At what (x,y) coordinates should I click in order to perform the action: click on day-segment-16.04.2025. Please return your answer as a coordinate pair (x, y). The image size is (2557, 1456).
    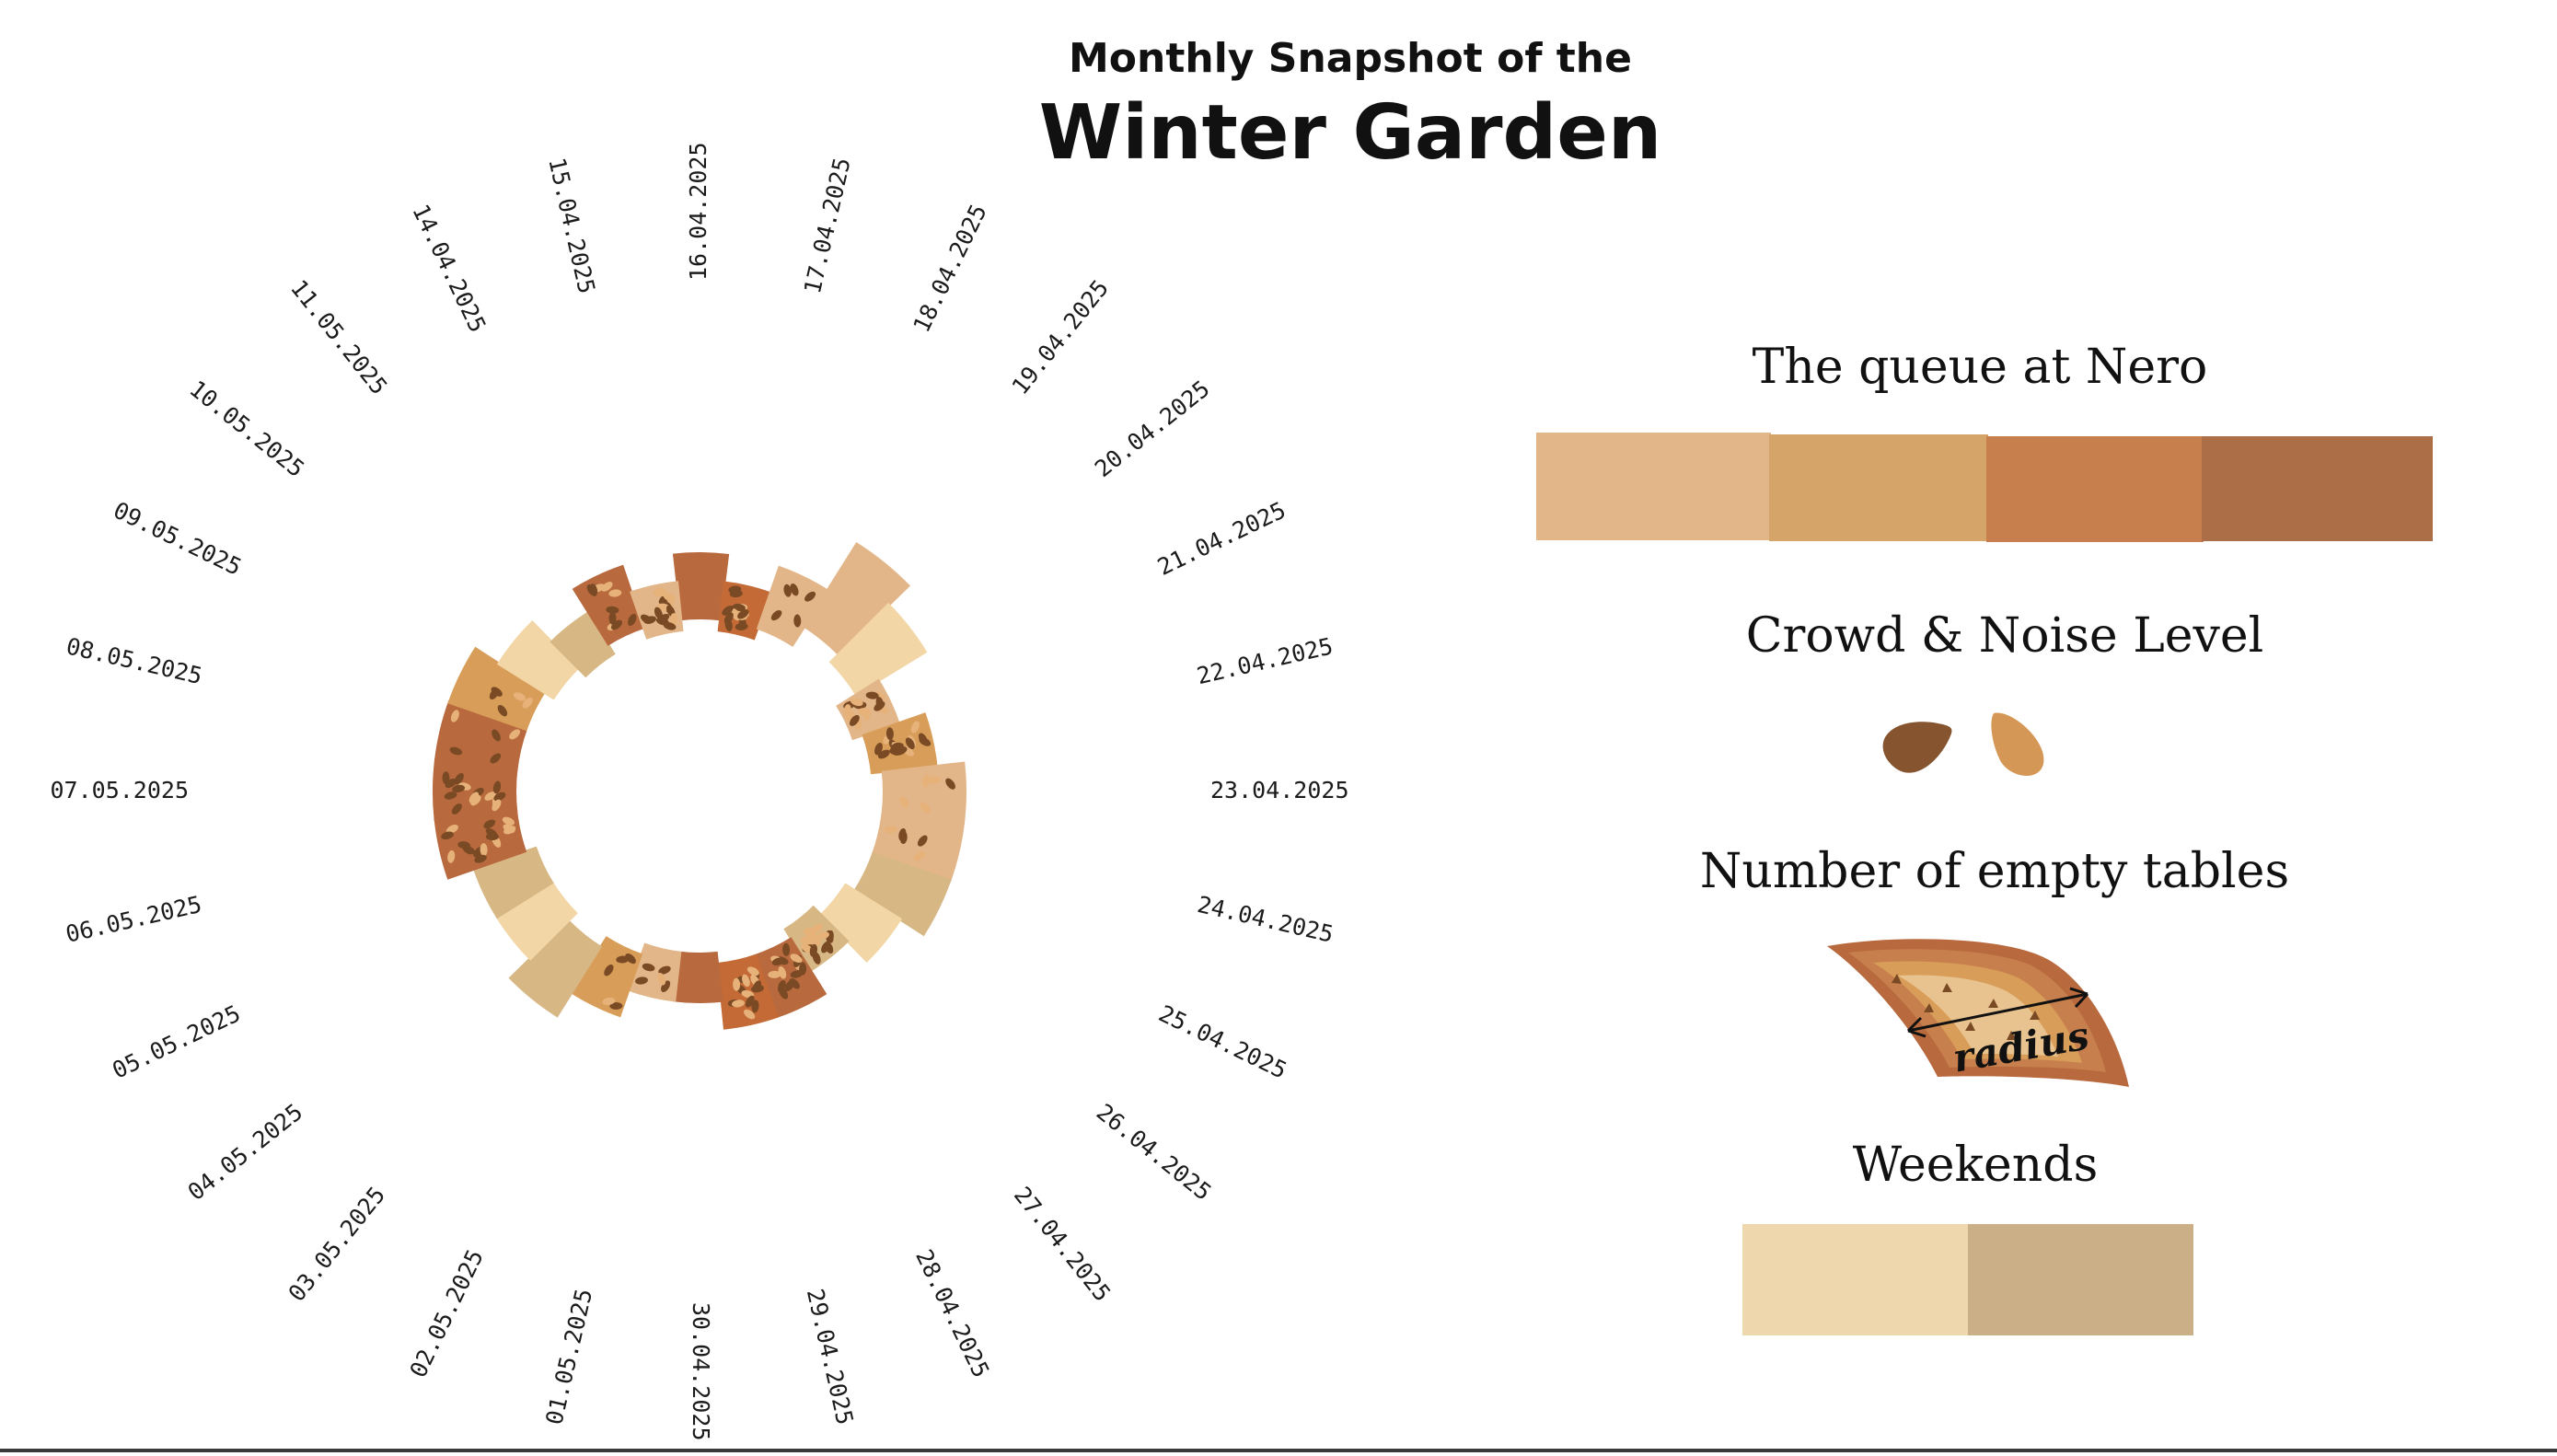
    Looking at the image, I should click on (701, 586).